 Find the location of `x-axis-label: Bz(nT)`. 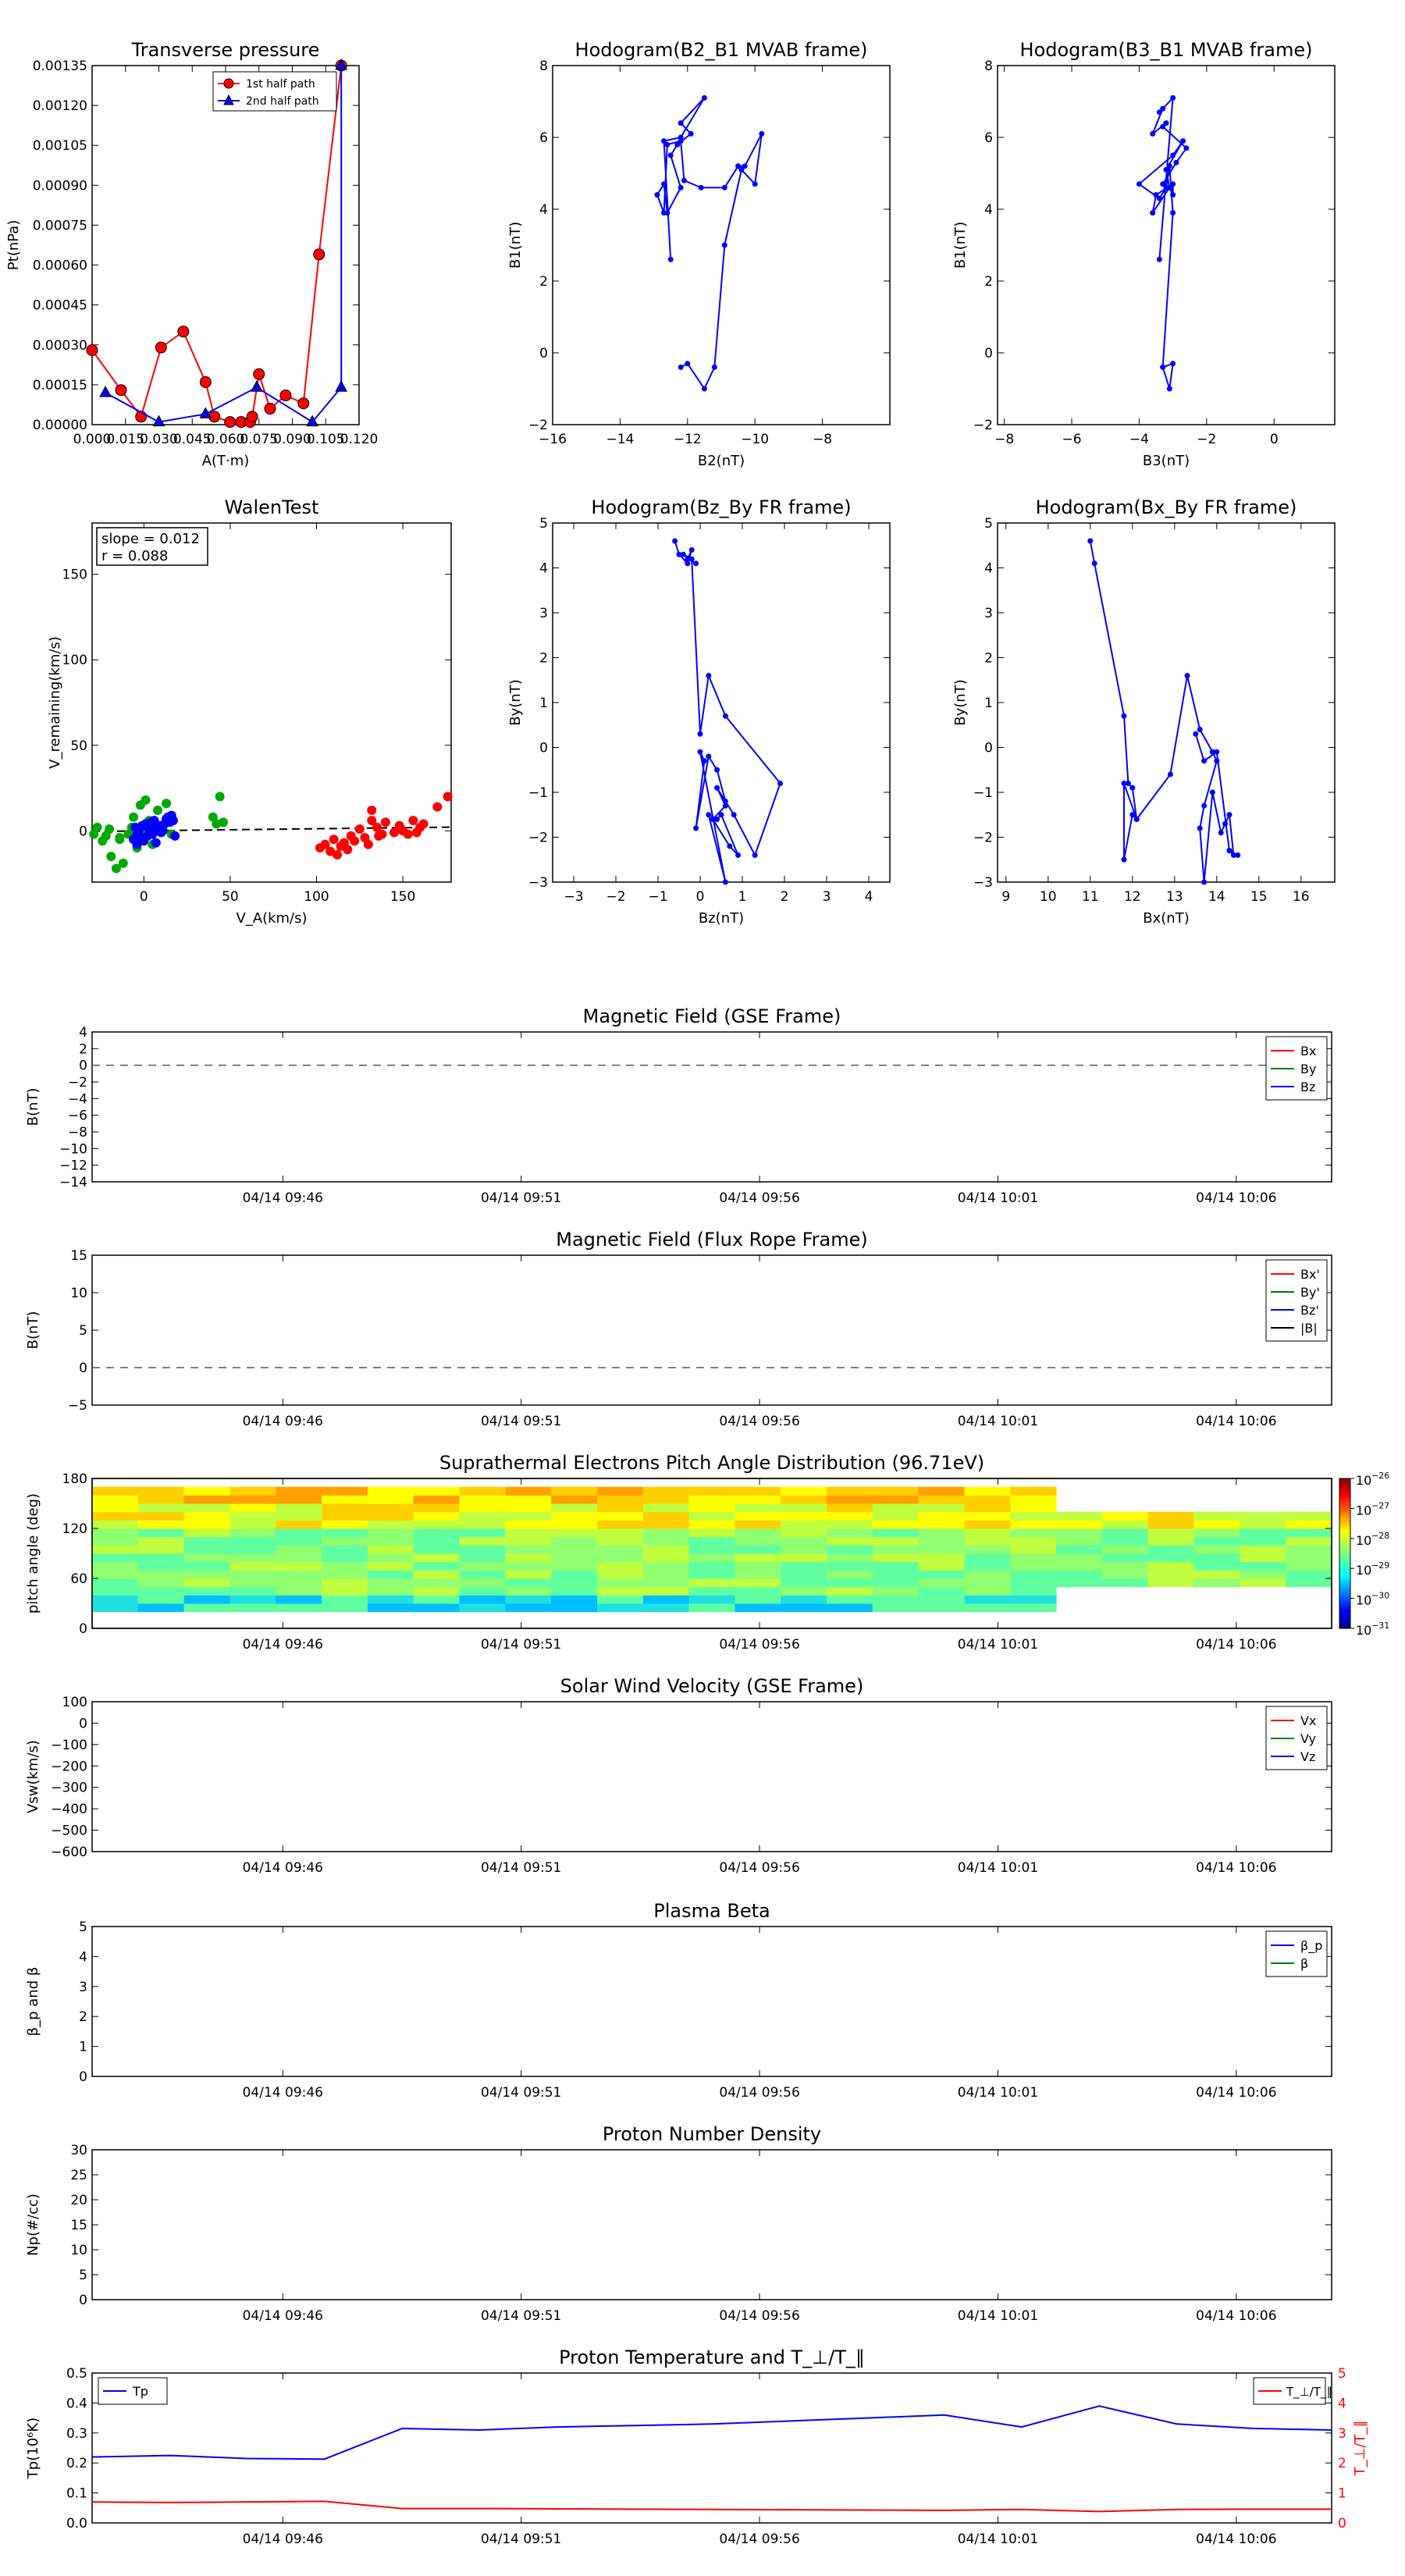

x-axis-label: Bz(nT) is located at coordinates (721, 919).